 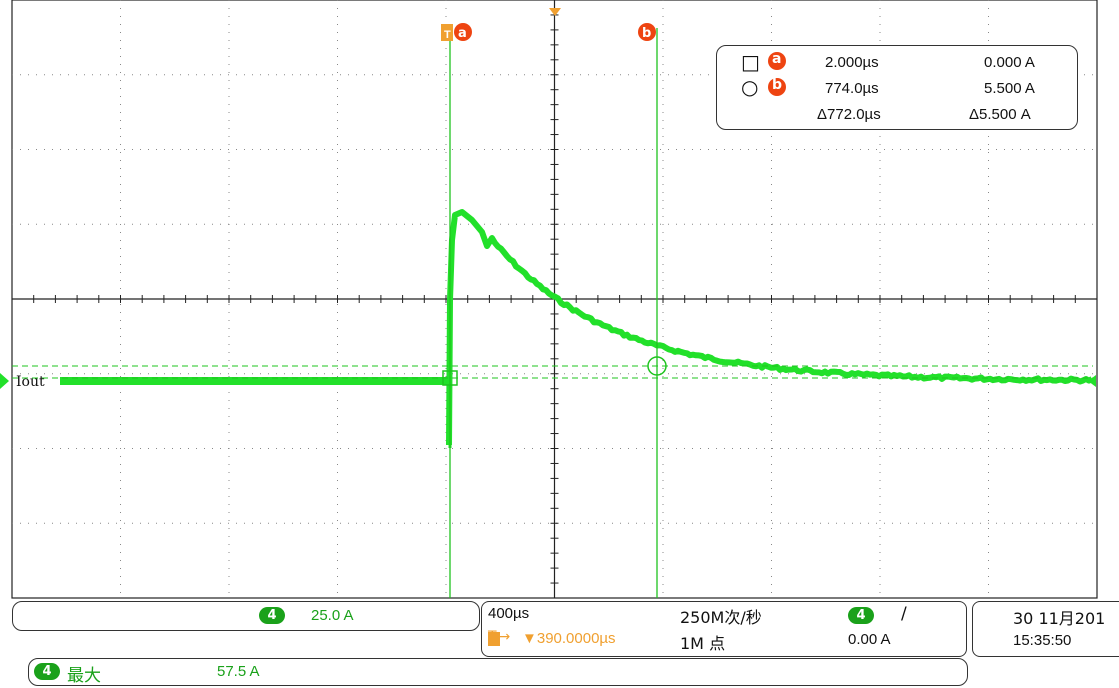 What do you see at coordinates (1000, 114) in the screenshot?
I see `cursor-delta-value: Δ5.500 A` at bounding box center [1000, 114].